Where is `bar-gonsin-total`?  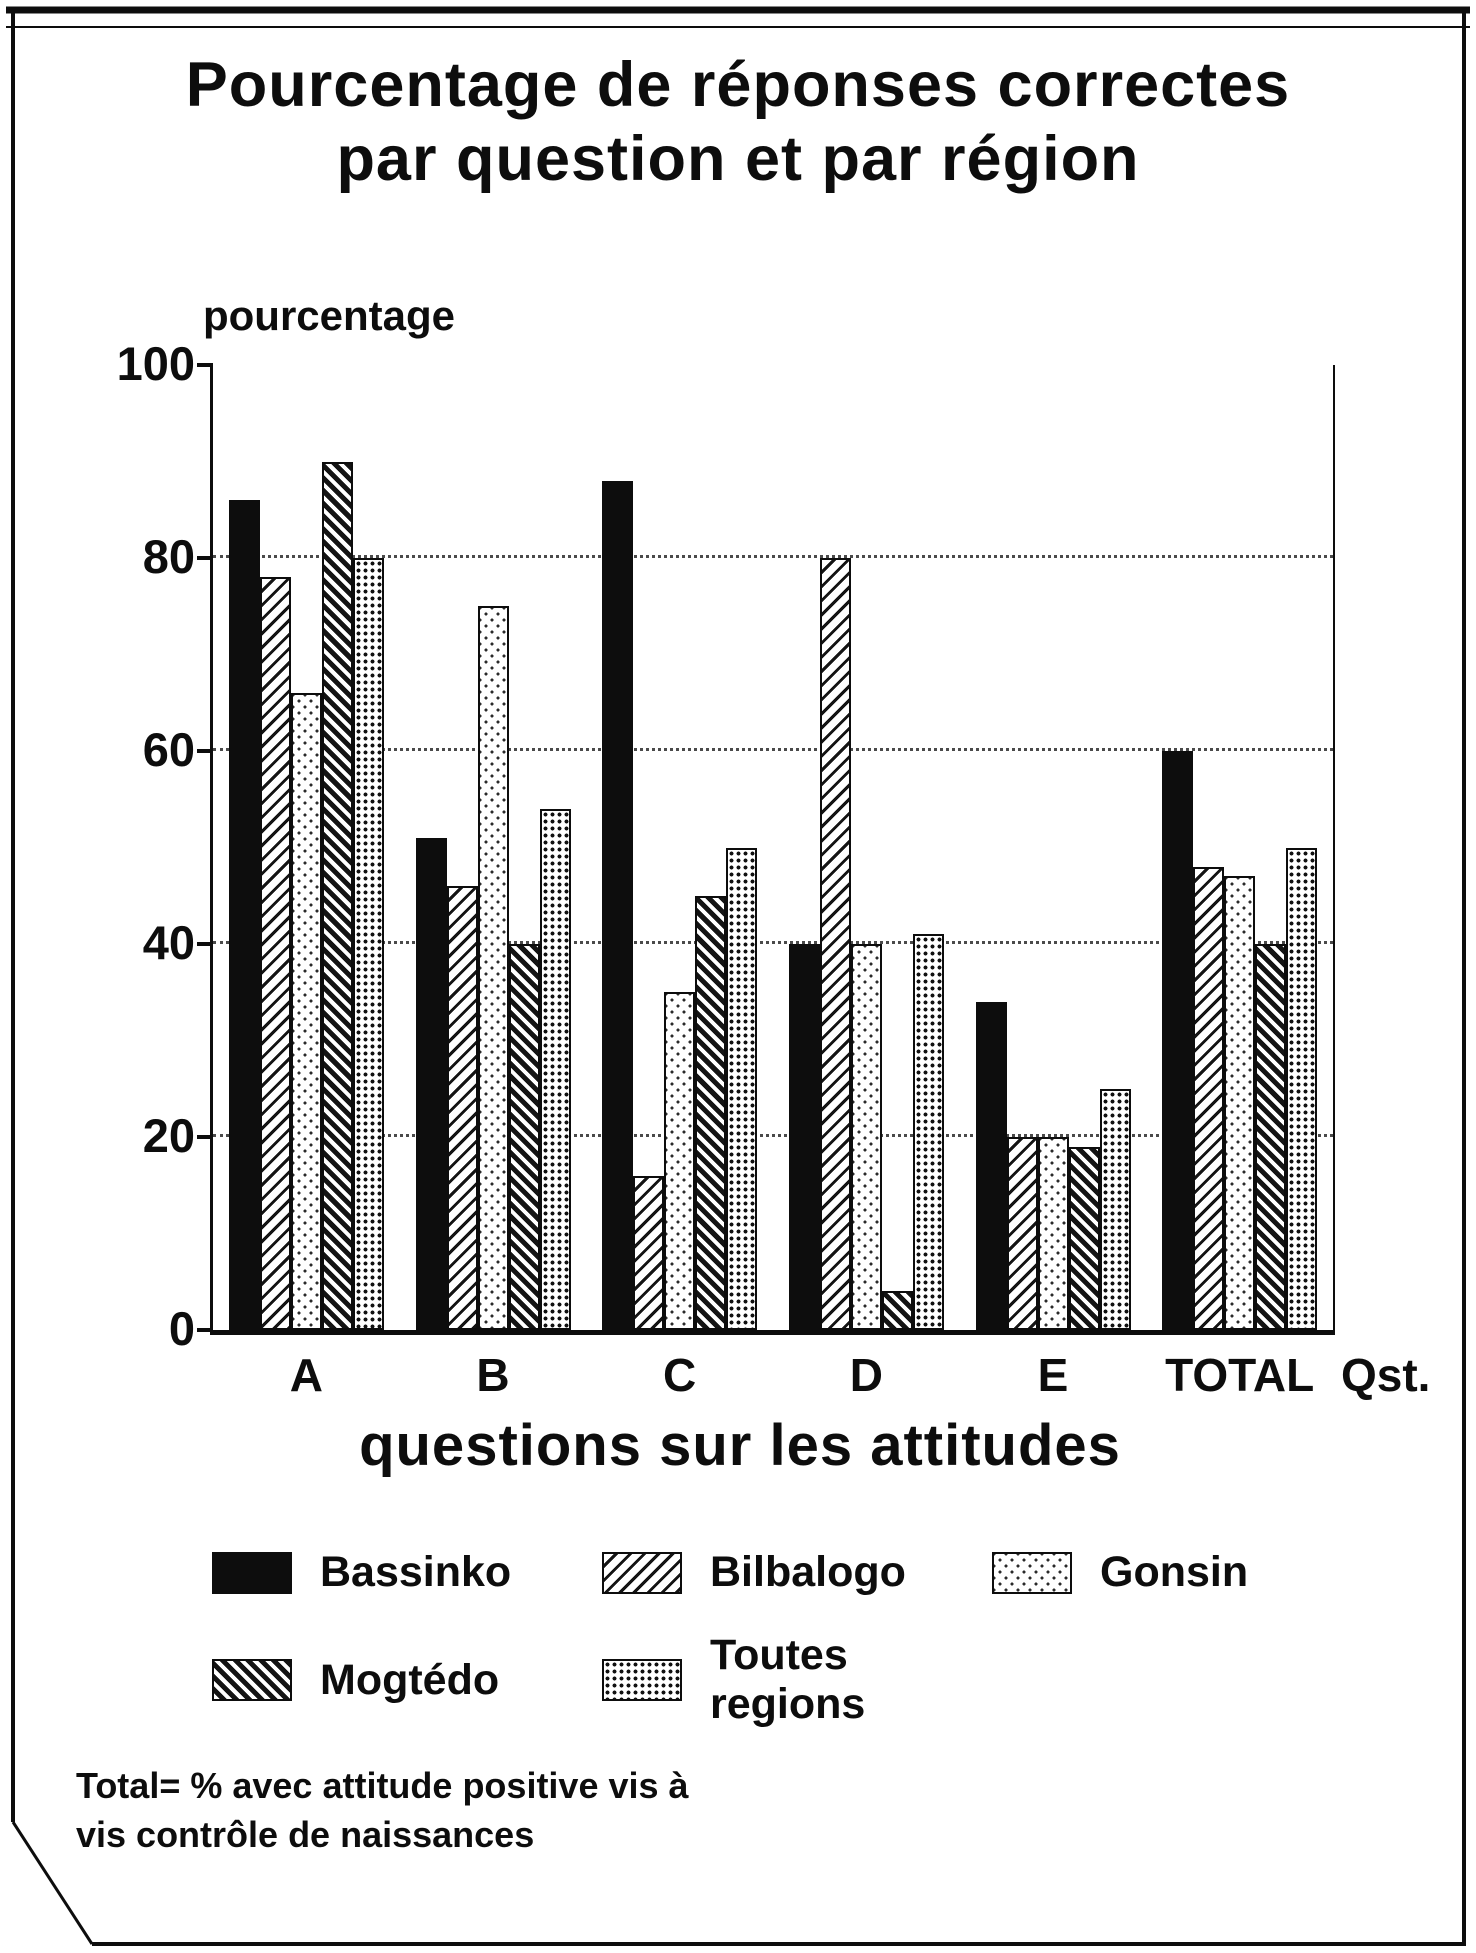 bar-gonsin-total is located at coordinates (1240, 1103).